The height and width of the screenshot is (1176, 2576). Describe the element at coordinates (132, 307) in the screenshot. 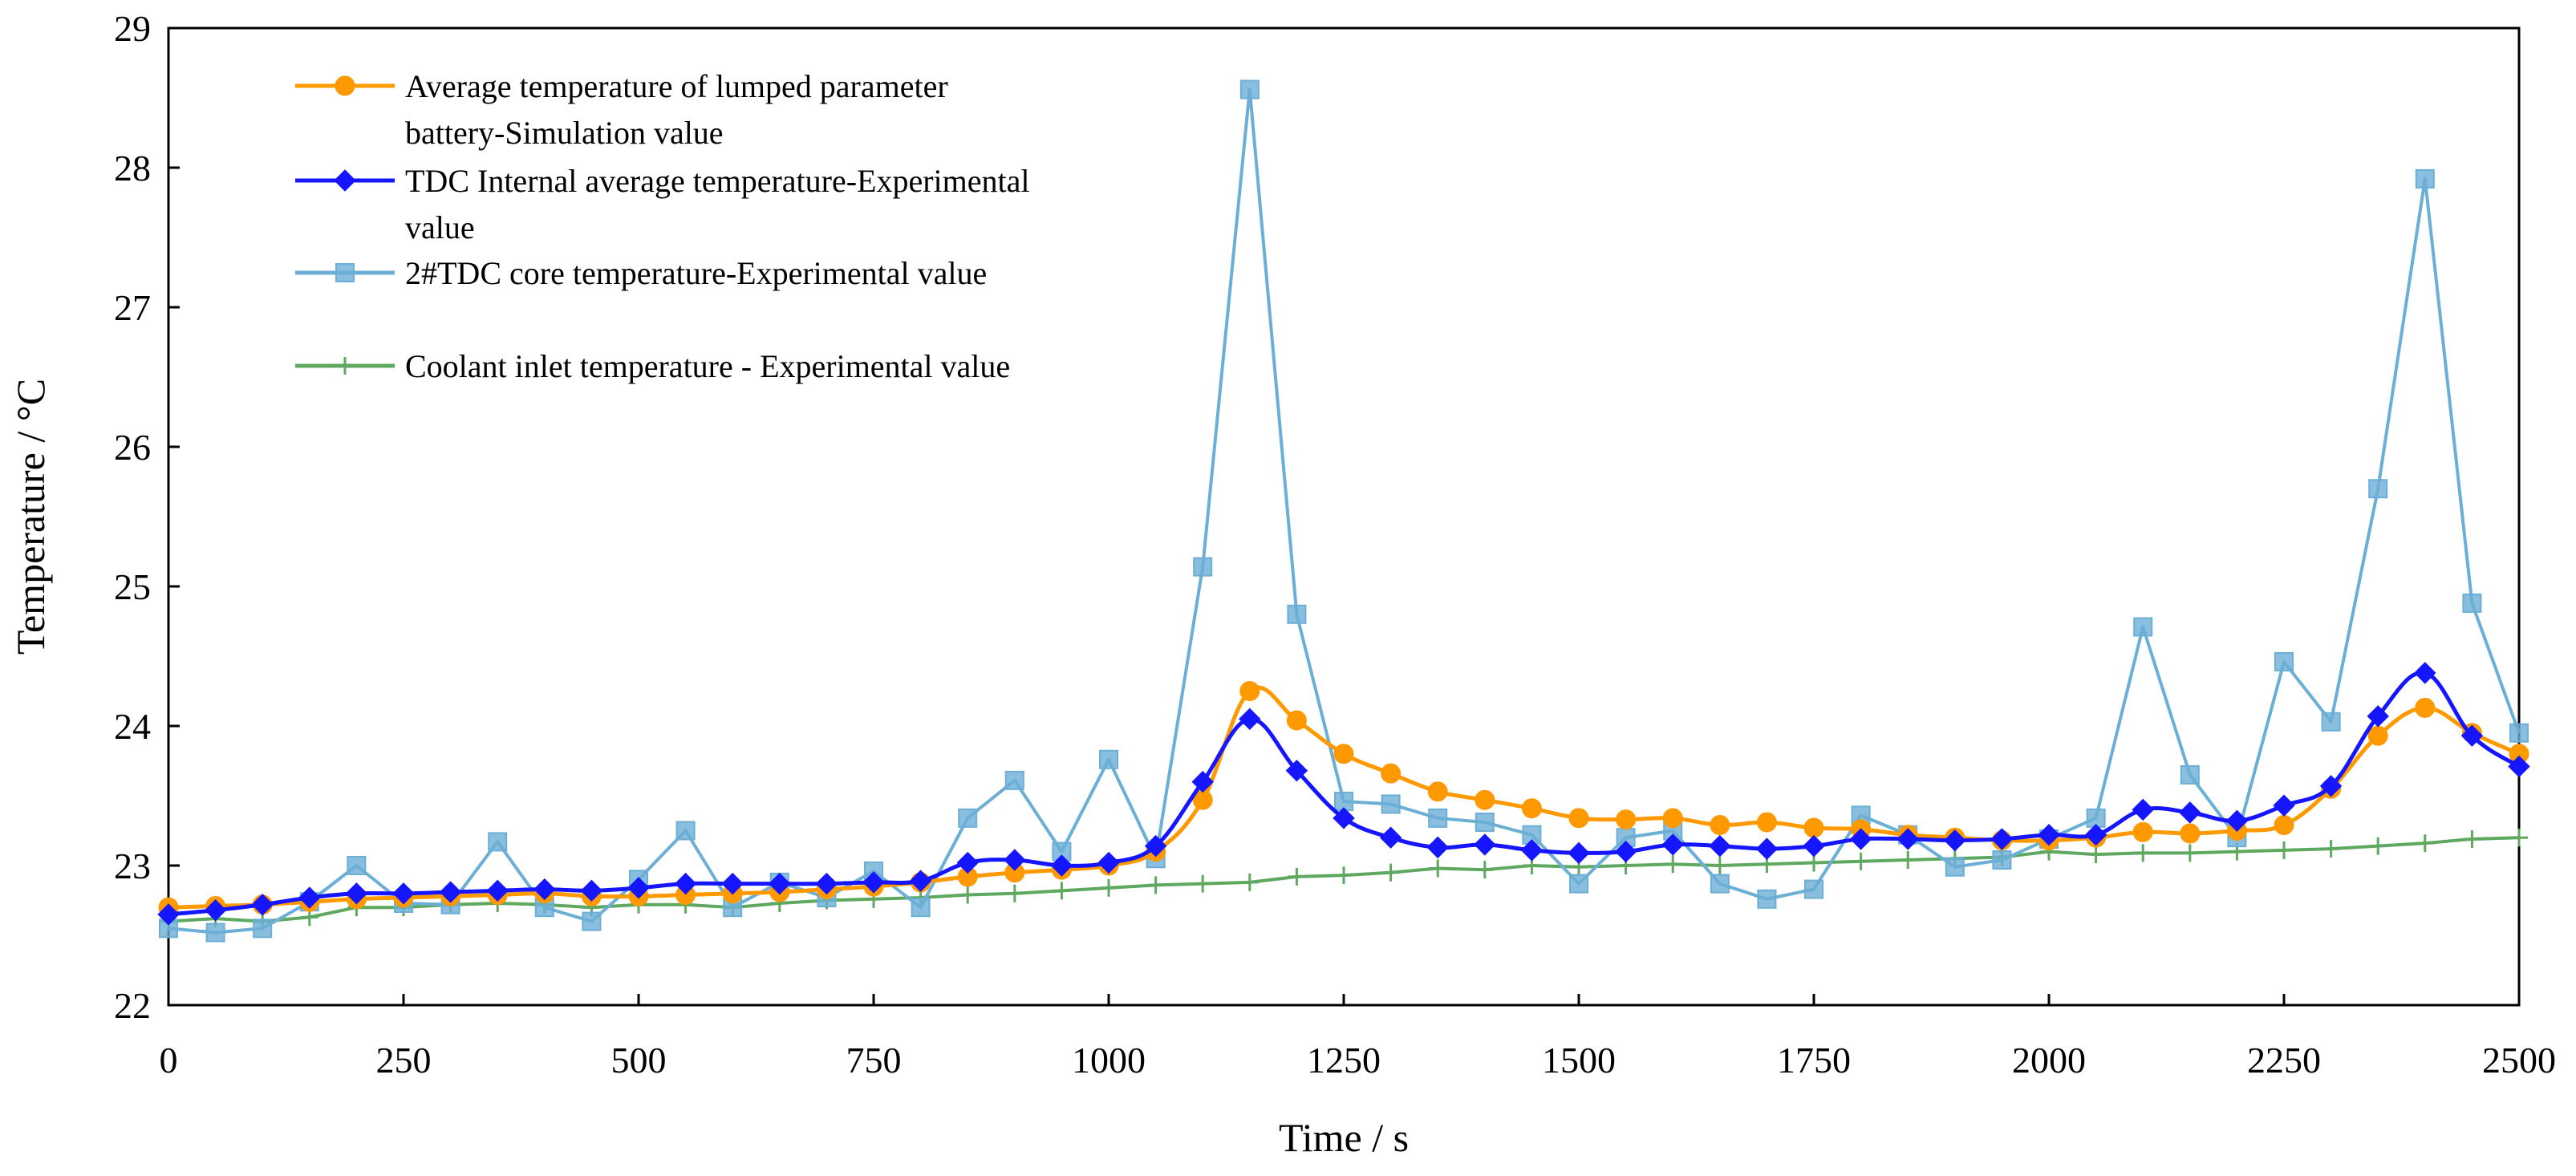

I see `y-tick-label: 27` at that location.